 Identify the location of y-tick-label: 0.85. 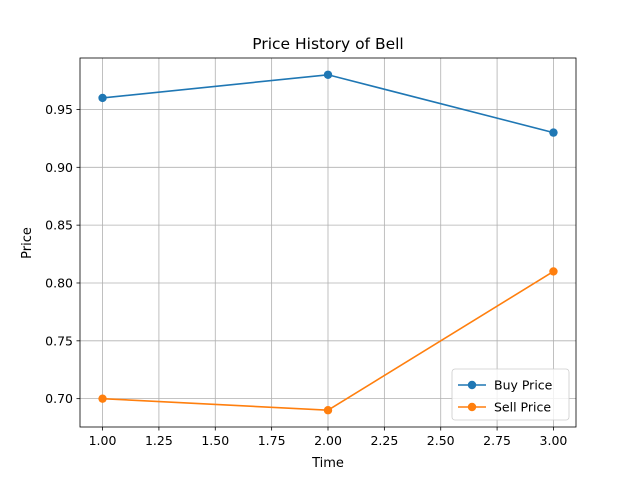
(59, 225).